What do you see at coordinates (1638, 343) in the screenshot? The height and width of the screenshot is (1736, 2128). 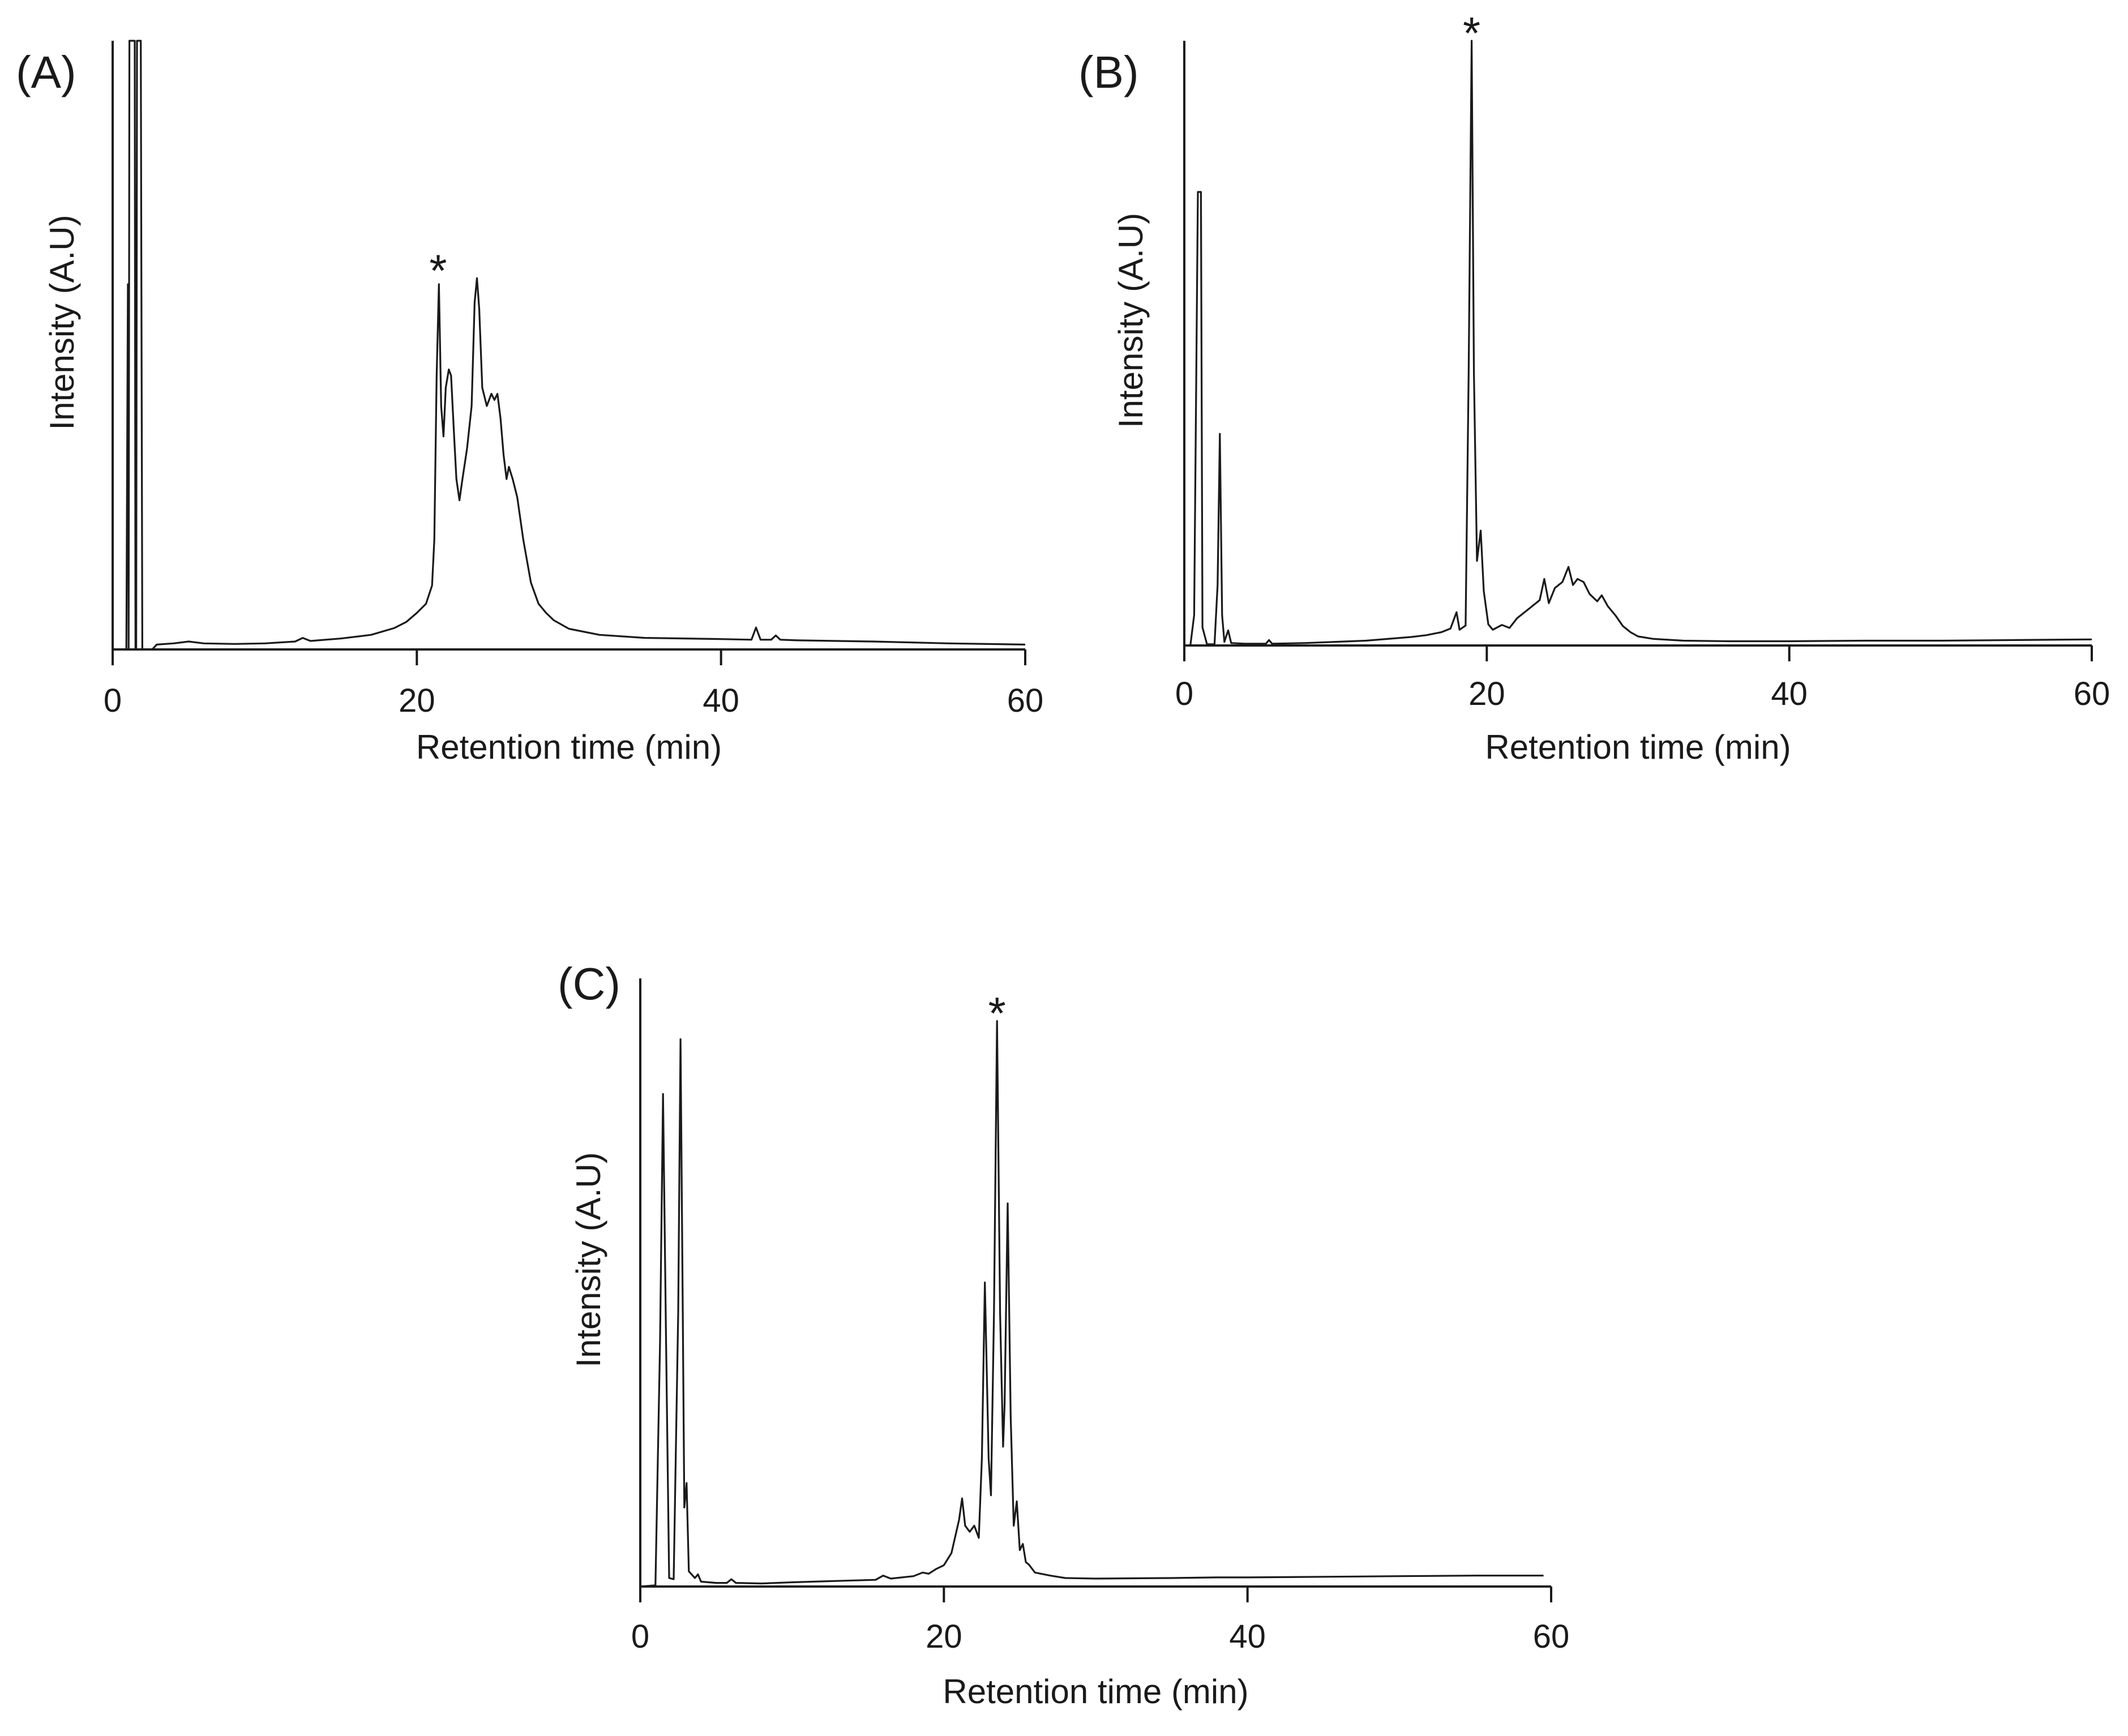 I see `chromatogram-trace-b` at bounding box center [1638, 343].